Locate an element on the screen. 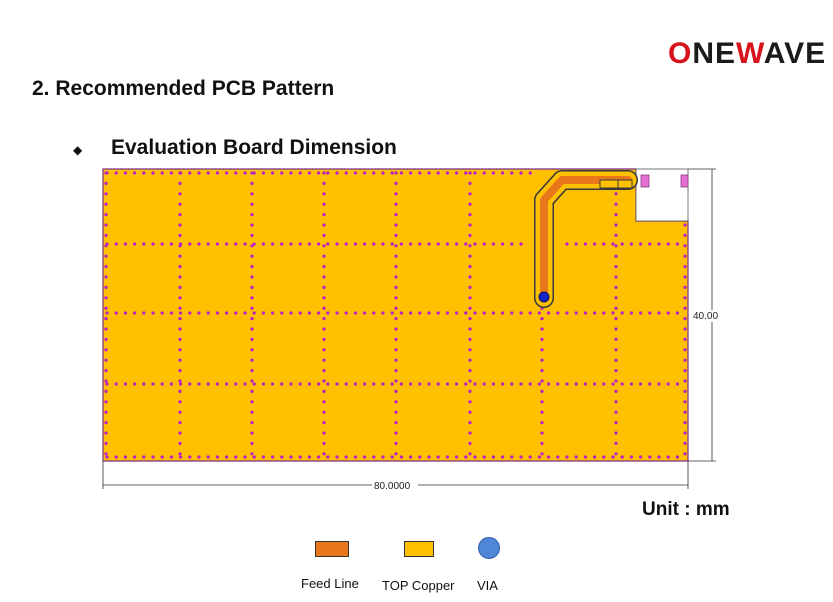 The height and width of the screenshot is (602, 833). legend-feed-swatch is located at coordinates (332, 549).